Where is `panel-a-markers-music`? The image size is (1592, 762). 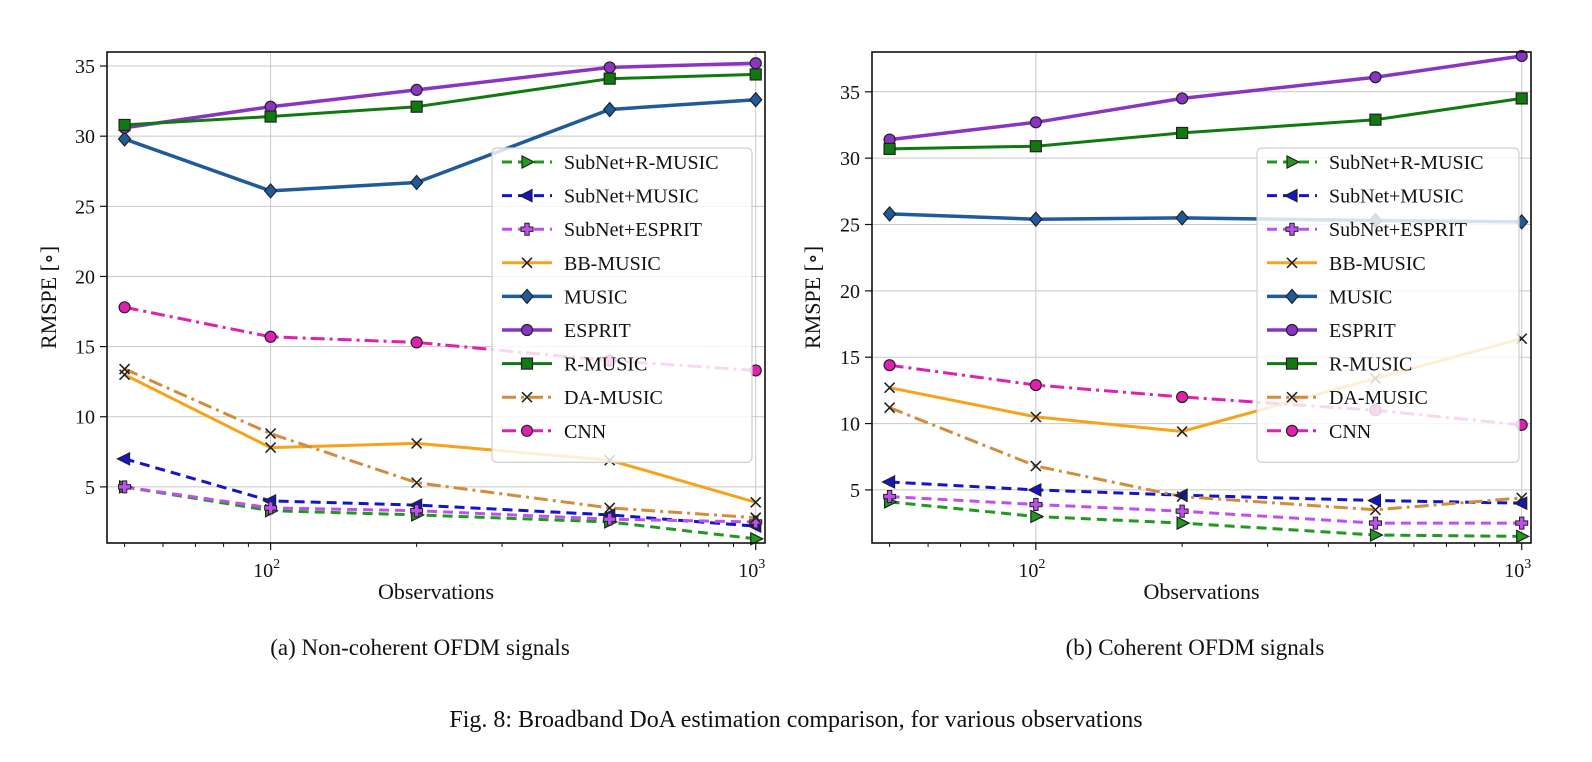 panel-a-markers-music is located at coordinates (440, 145).